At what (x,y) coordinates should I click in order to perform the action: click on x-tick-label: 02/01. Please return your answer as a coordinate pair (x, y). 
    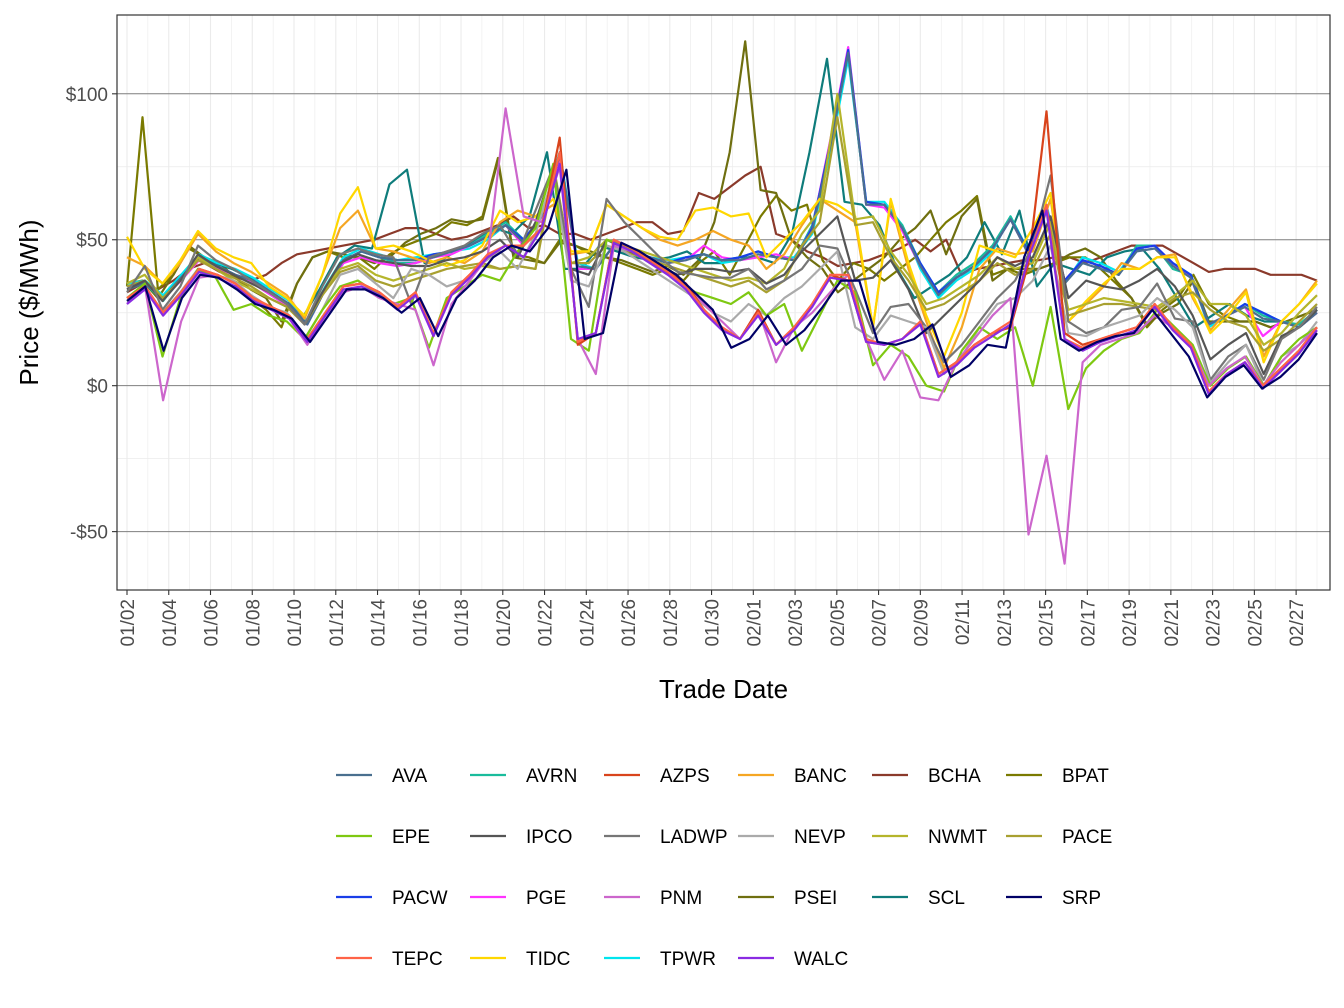
    Looking at the image, I should click on (754, 623).